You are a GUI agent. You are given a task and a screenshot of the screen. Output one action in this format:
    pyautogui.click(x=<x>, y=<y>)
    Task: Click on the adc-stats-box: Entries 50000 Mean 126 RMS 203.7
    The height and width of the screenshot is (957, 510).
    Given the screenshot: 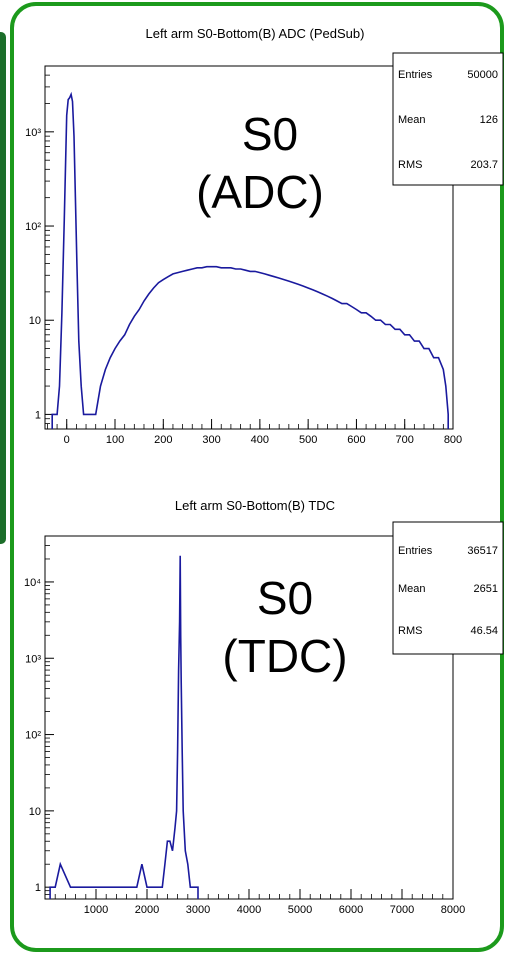 What is the action you would take?
    pyautogui.click(x=448, y=119)
    